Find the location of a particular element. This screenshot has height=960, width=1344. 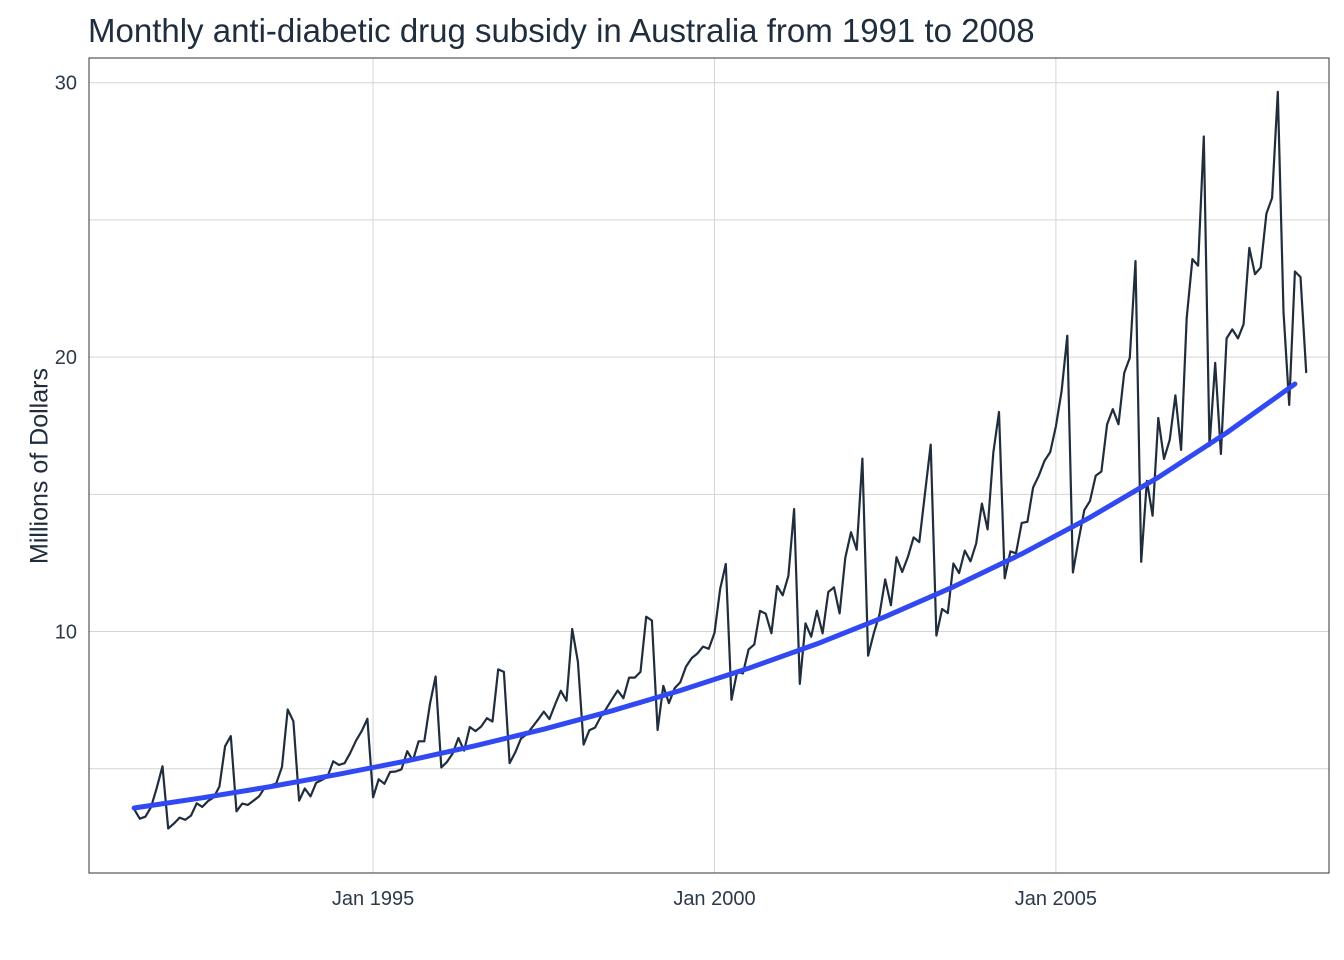

y-tick-label: 10 is located at coordinates (66, 633).